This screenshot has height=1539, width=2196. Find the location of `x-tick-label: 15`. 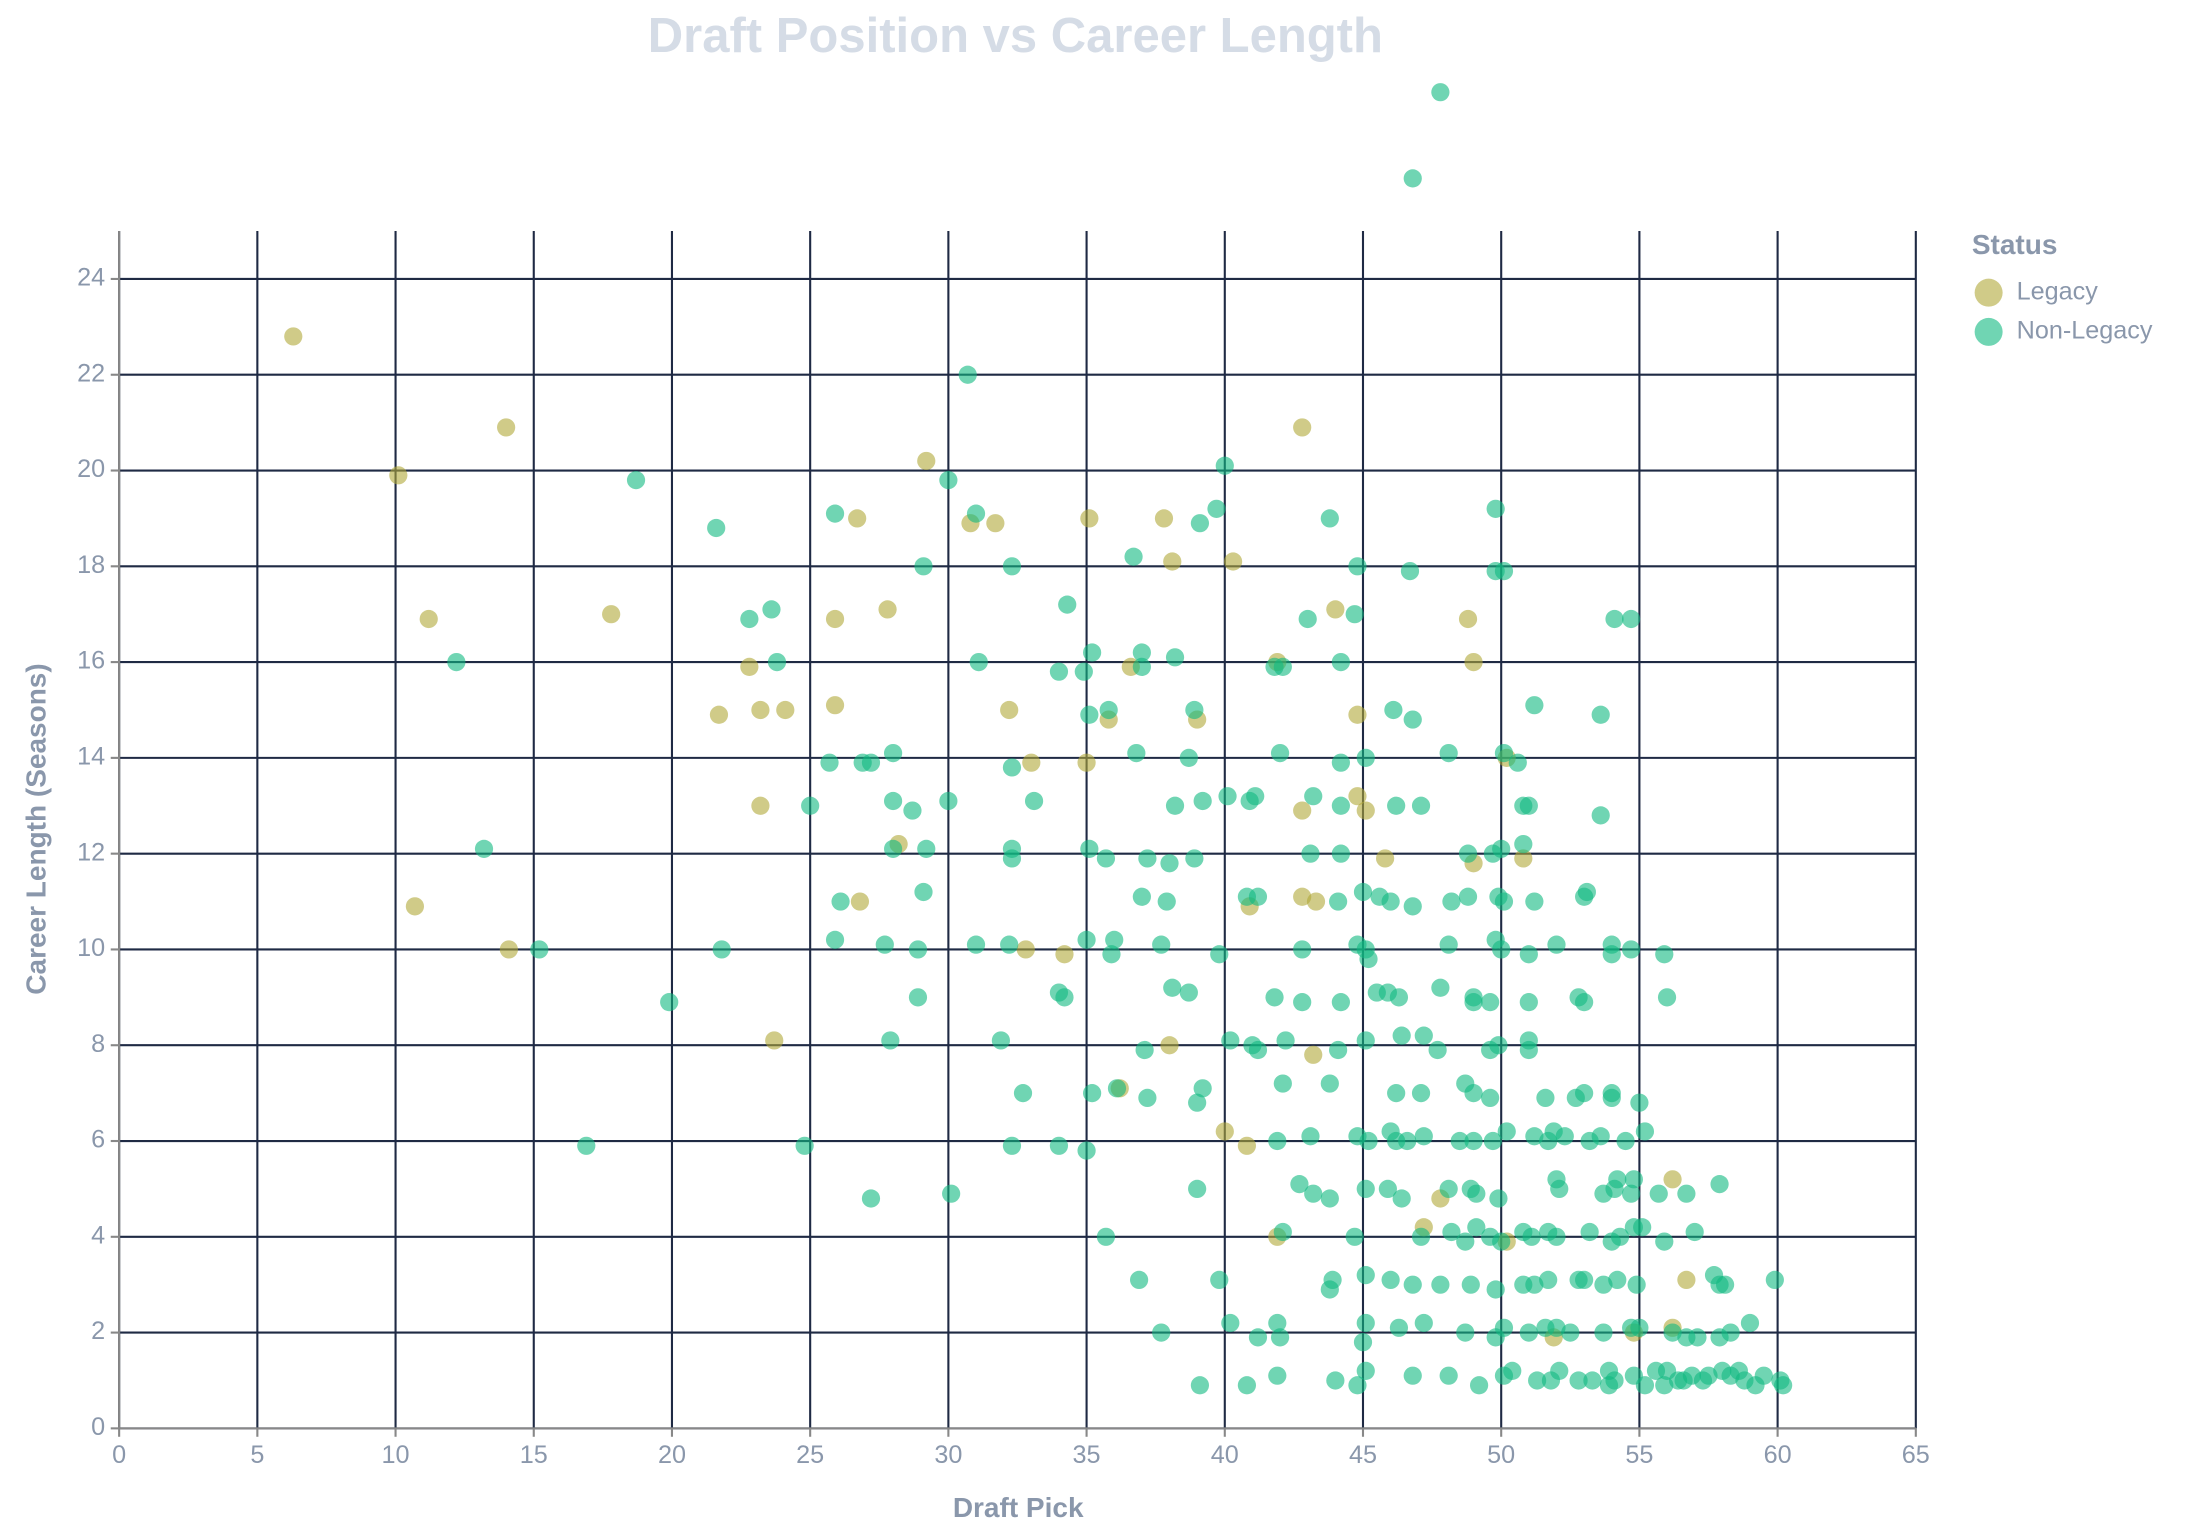

x-tick-label: 15 is located at coordinates (534, 1455).